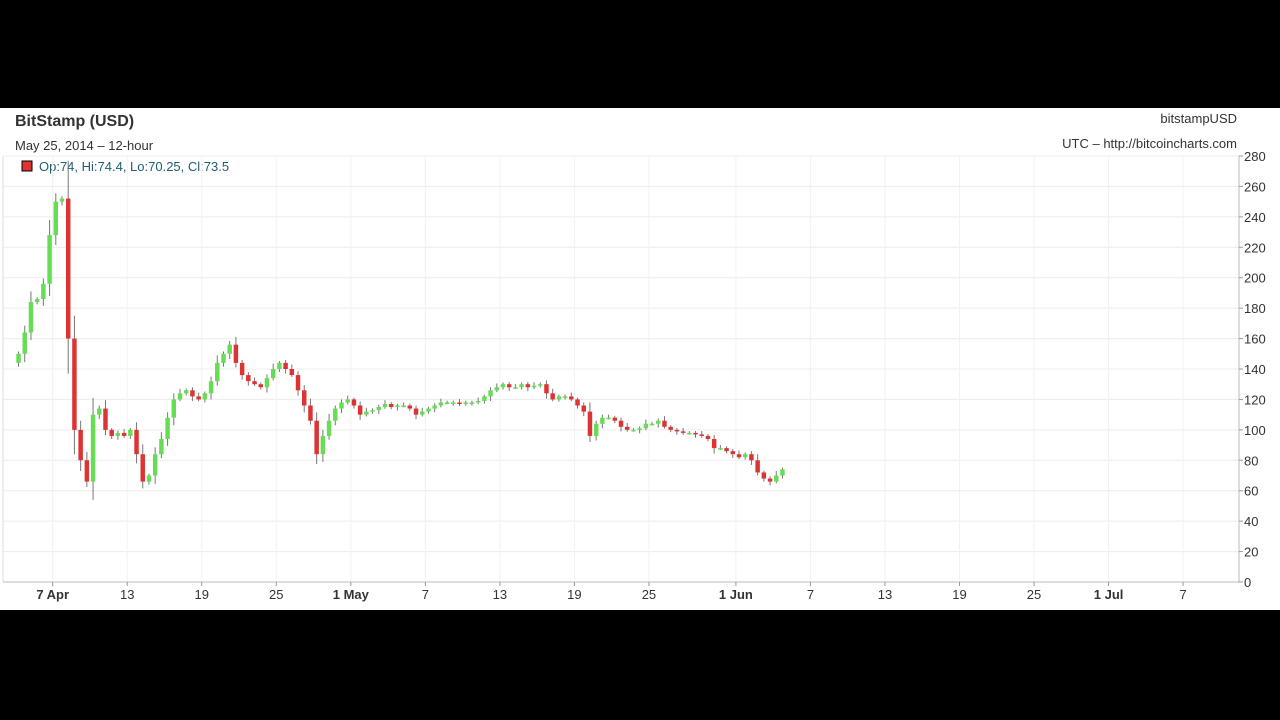 The height and width of the screenshot is (720, 1280). What do you see at coordinates (27, 166) in the screenshot?
I see `legend-swatch` at bounding box center [27, 166].